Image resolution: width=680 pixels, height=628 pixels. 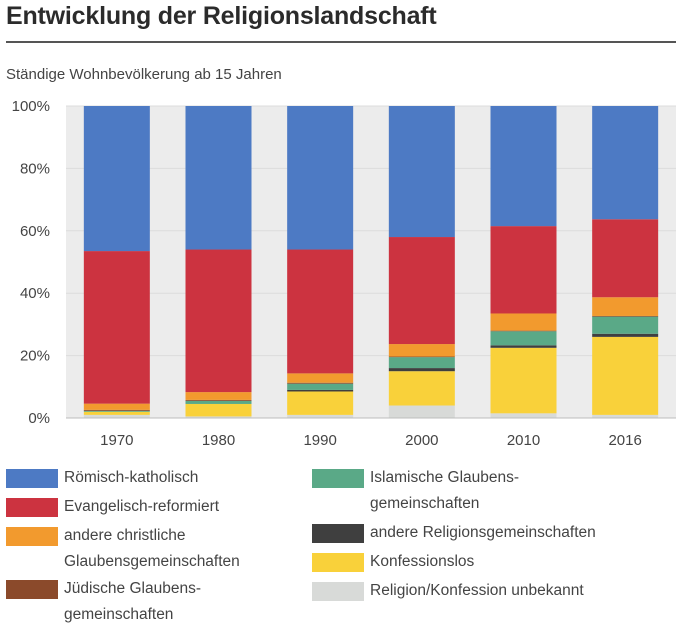 I want to click on bar-segment-evangelisch-reformiert-2010, so click(x=523, y=270).